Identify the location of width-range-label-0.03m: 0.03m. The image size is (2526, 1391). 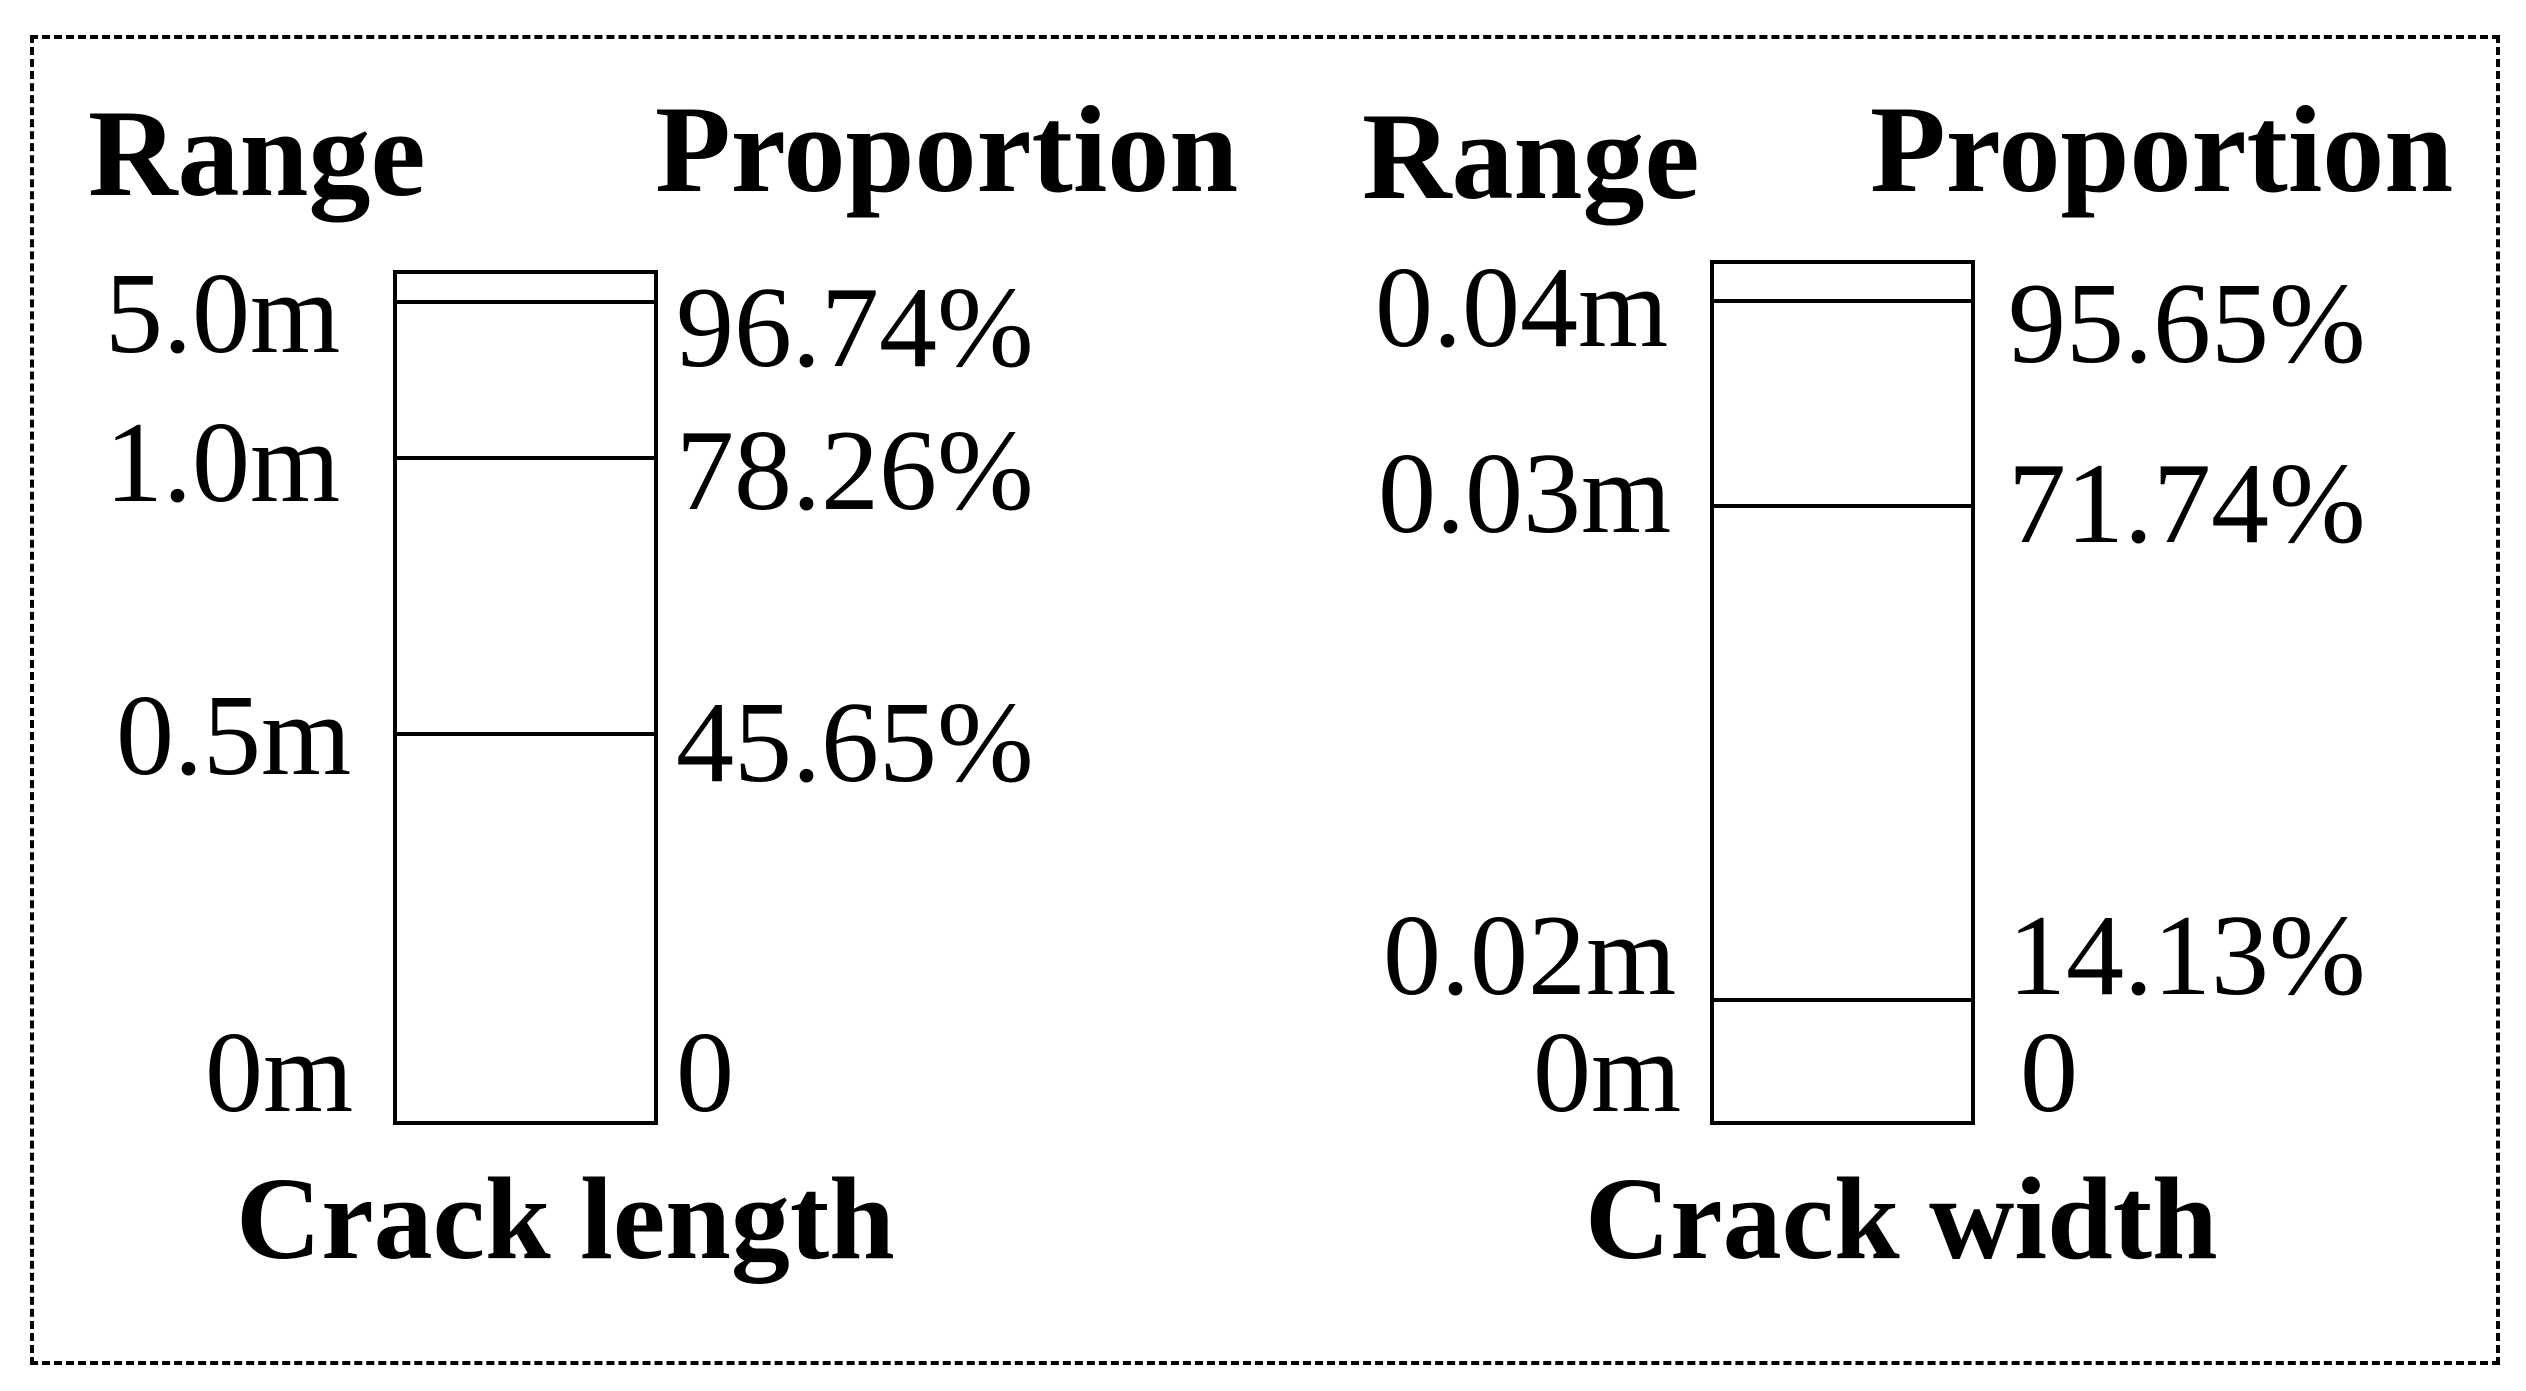
(1525, 494).